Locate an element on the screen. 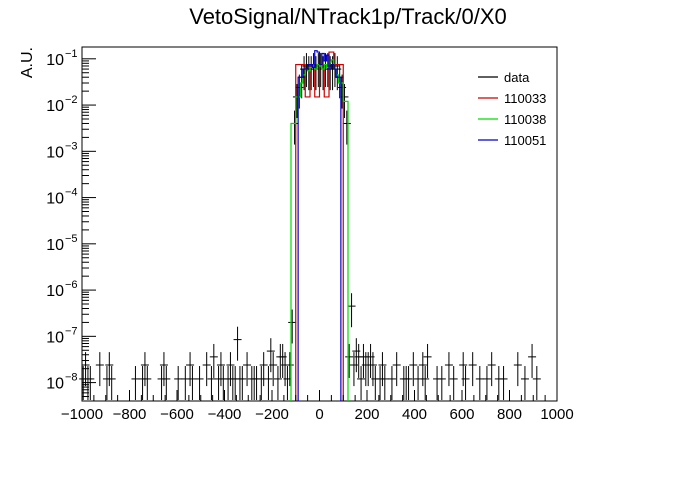  x-tick-label: 400 is located at coordinates (414, 414).